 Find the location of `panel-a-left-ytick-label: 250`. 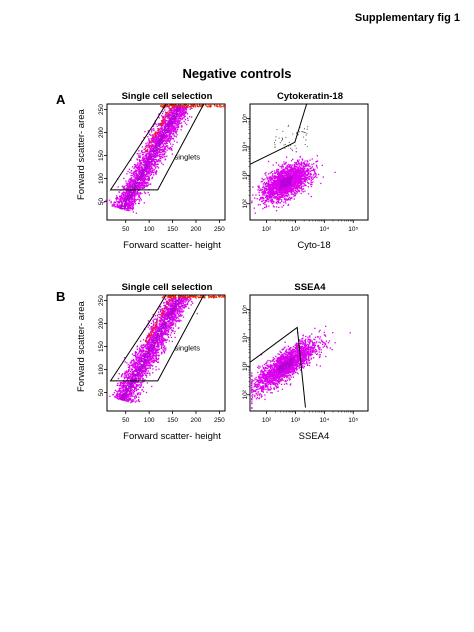

panel-a-left-ytick-label: 250 is located at coordinates (101, 109).